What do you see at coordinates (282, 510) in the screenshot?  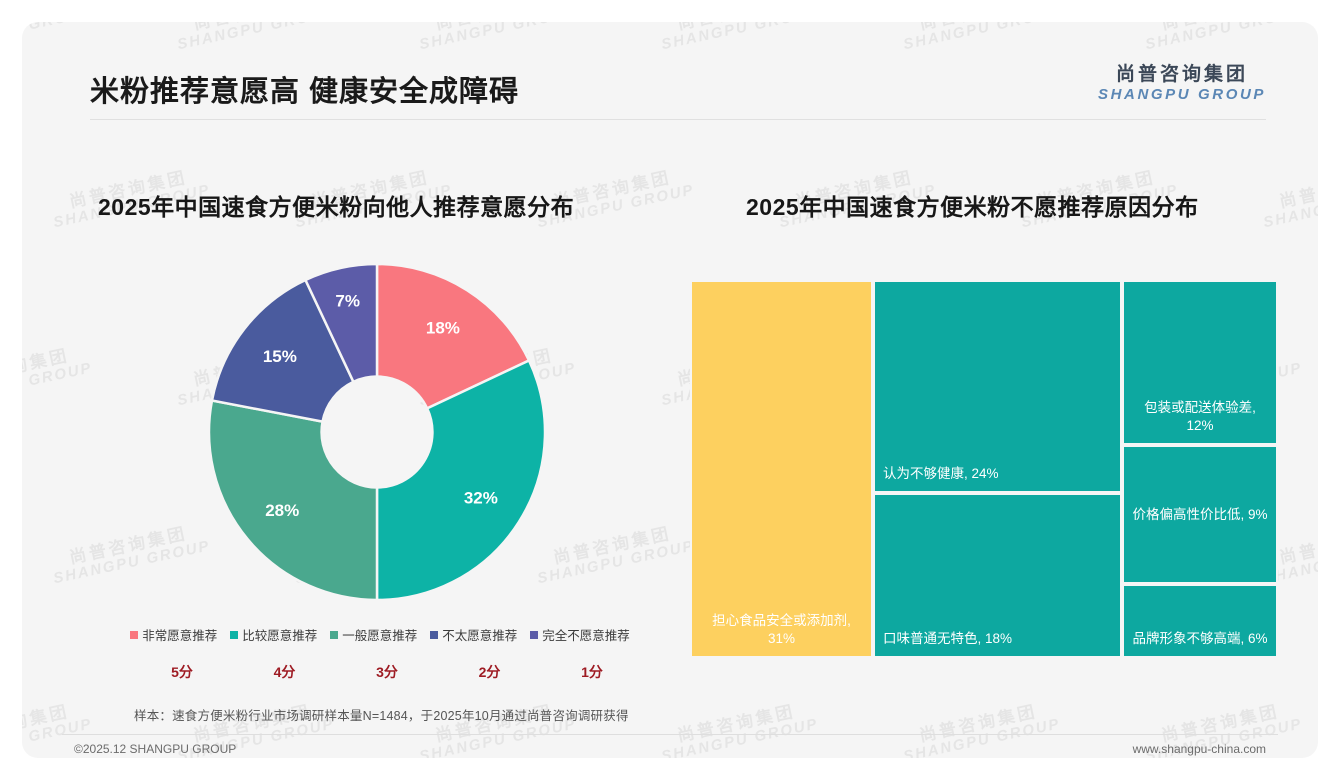 I see `donut-slice-label: 28%` at bounding box center [282, 510].